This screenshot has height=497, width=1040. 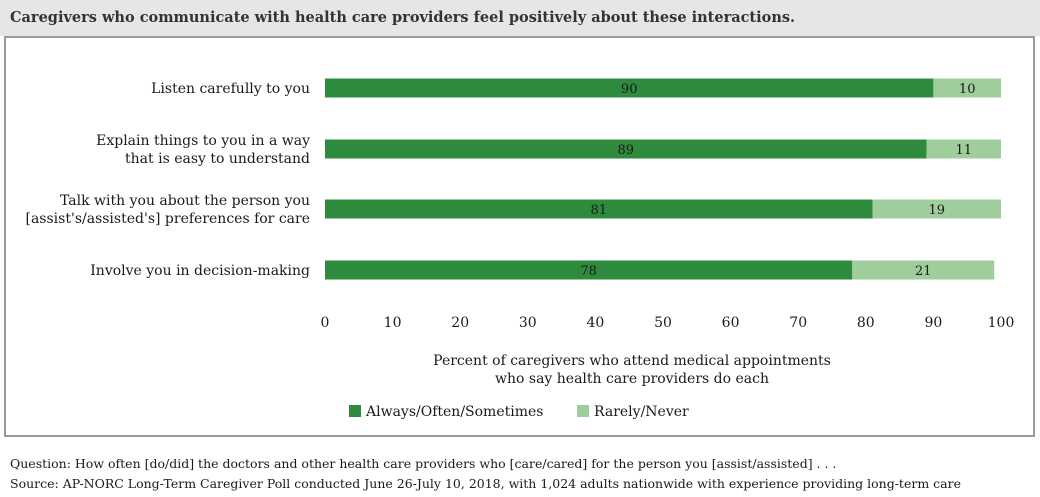 I want to click on category-label-1-line-0: Explain things to you in a way, so click(x=203, y=141).